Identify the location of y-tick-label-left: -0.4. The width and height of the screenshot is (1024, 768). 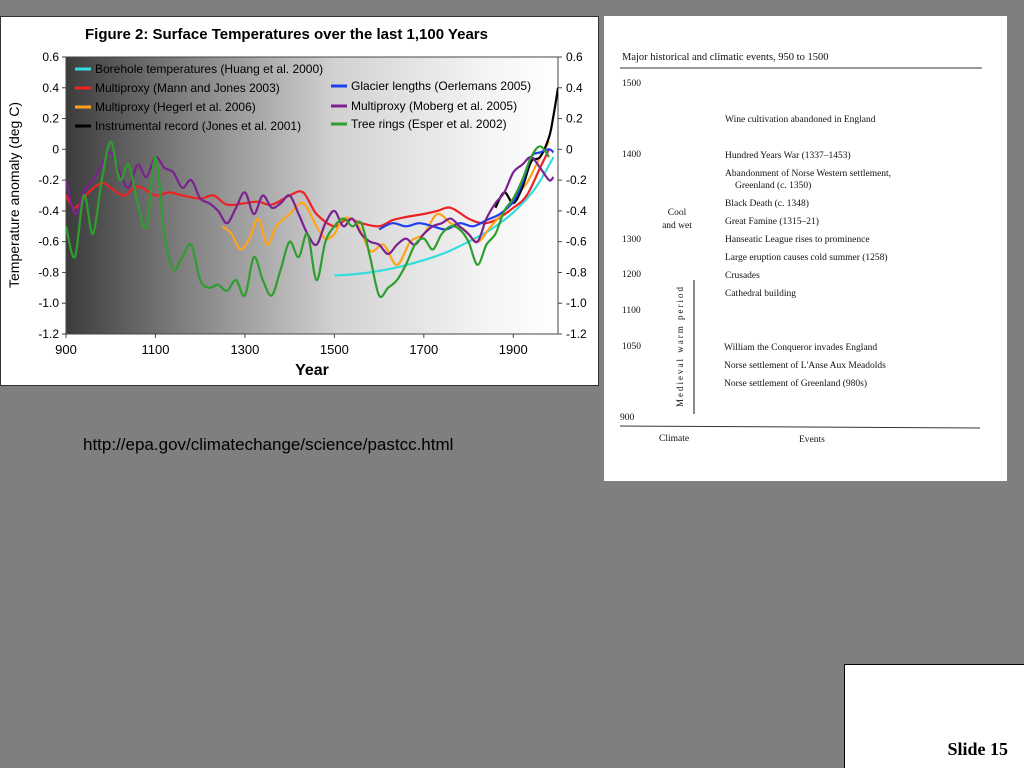
(48, 211).